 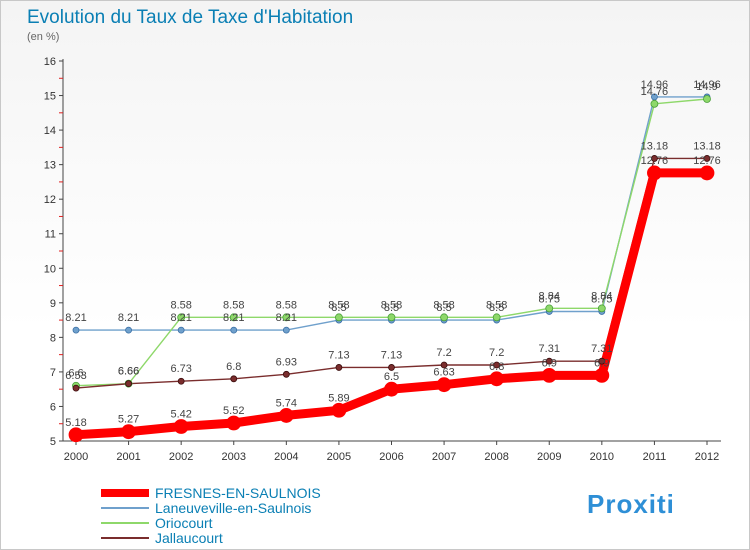 What do you see at coordinates (233, 507) in the screenshot?
I see `legend-label: Laneuveville-en-Saulnois` at bounding box center [233, 507].